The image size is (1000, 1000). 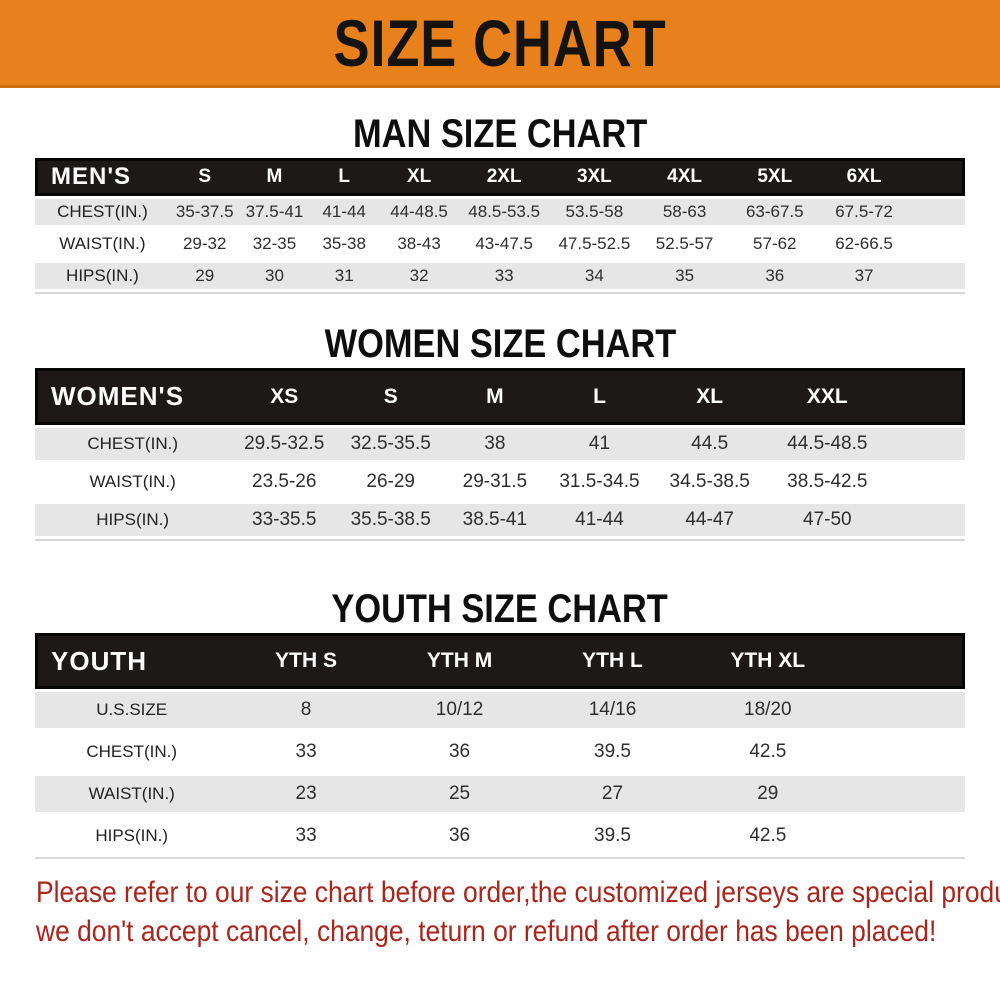 I want to click on column-header: XS, so click(x=284, y=396).